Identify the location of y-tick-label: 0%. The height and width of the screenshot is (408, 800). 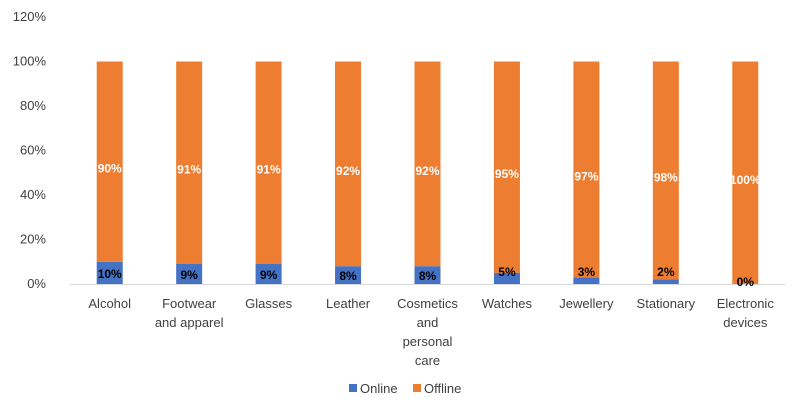
(36, 283).